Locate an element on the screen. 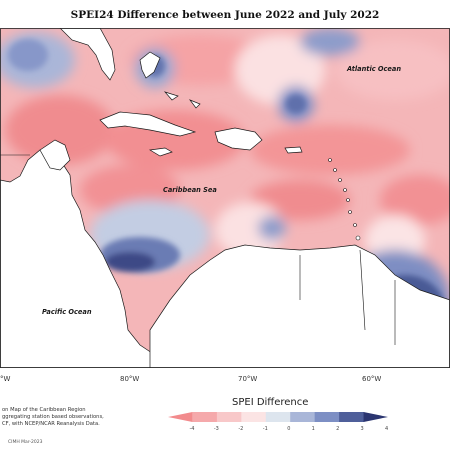  lon-tick: 60°W is located at coordinates (372, 379).